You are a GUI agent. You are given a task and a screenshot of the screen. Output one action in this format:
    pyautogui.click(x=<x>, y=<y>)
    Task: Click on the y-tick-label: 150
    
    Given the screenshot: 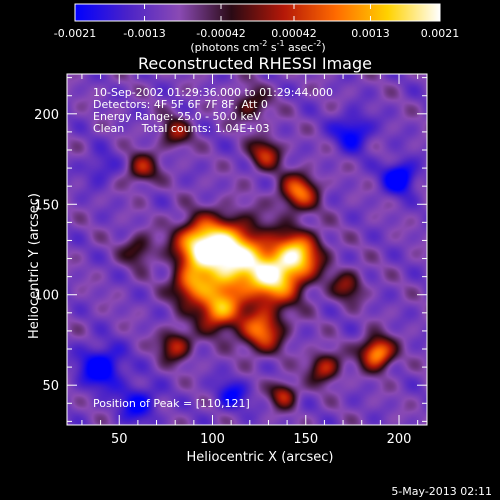 What is the action you would take?
    pyautogui.click(x=46, y=205)
    